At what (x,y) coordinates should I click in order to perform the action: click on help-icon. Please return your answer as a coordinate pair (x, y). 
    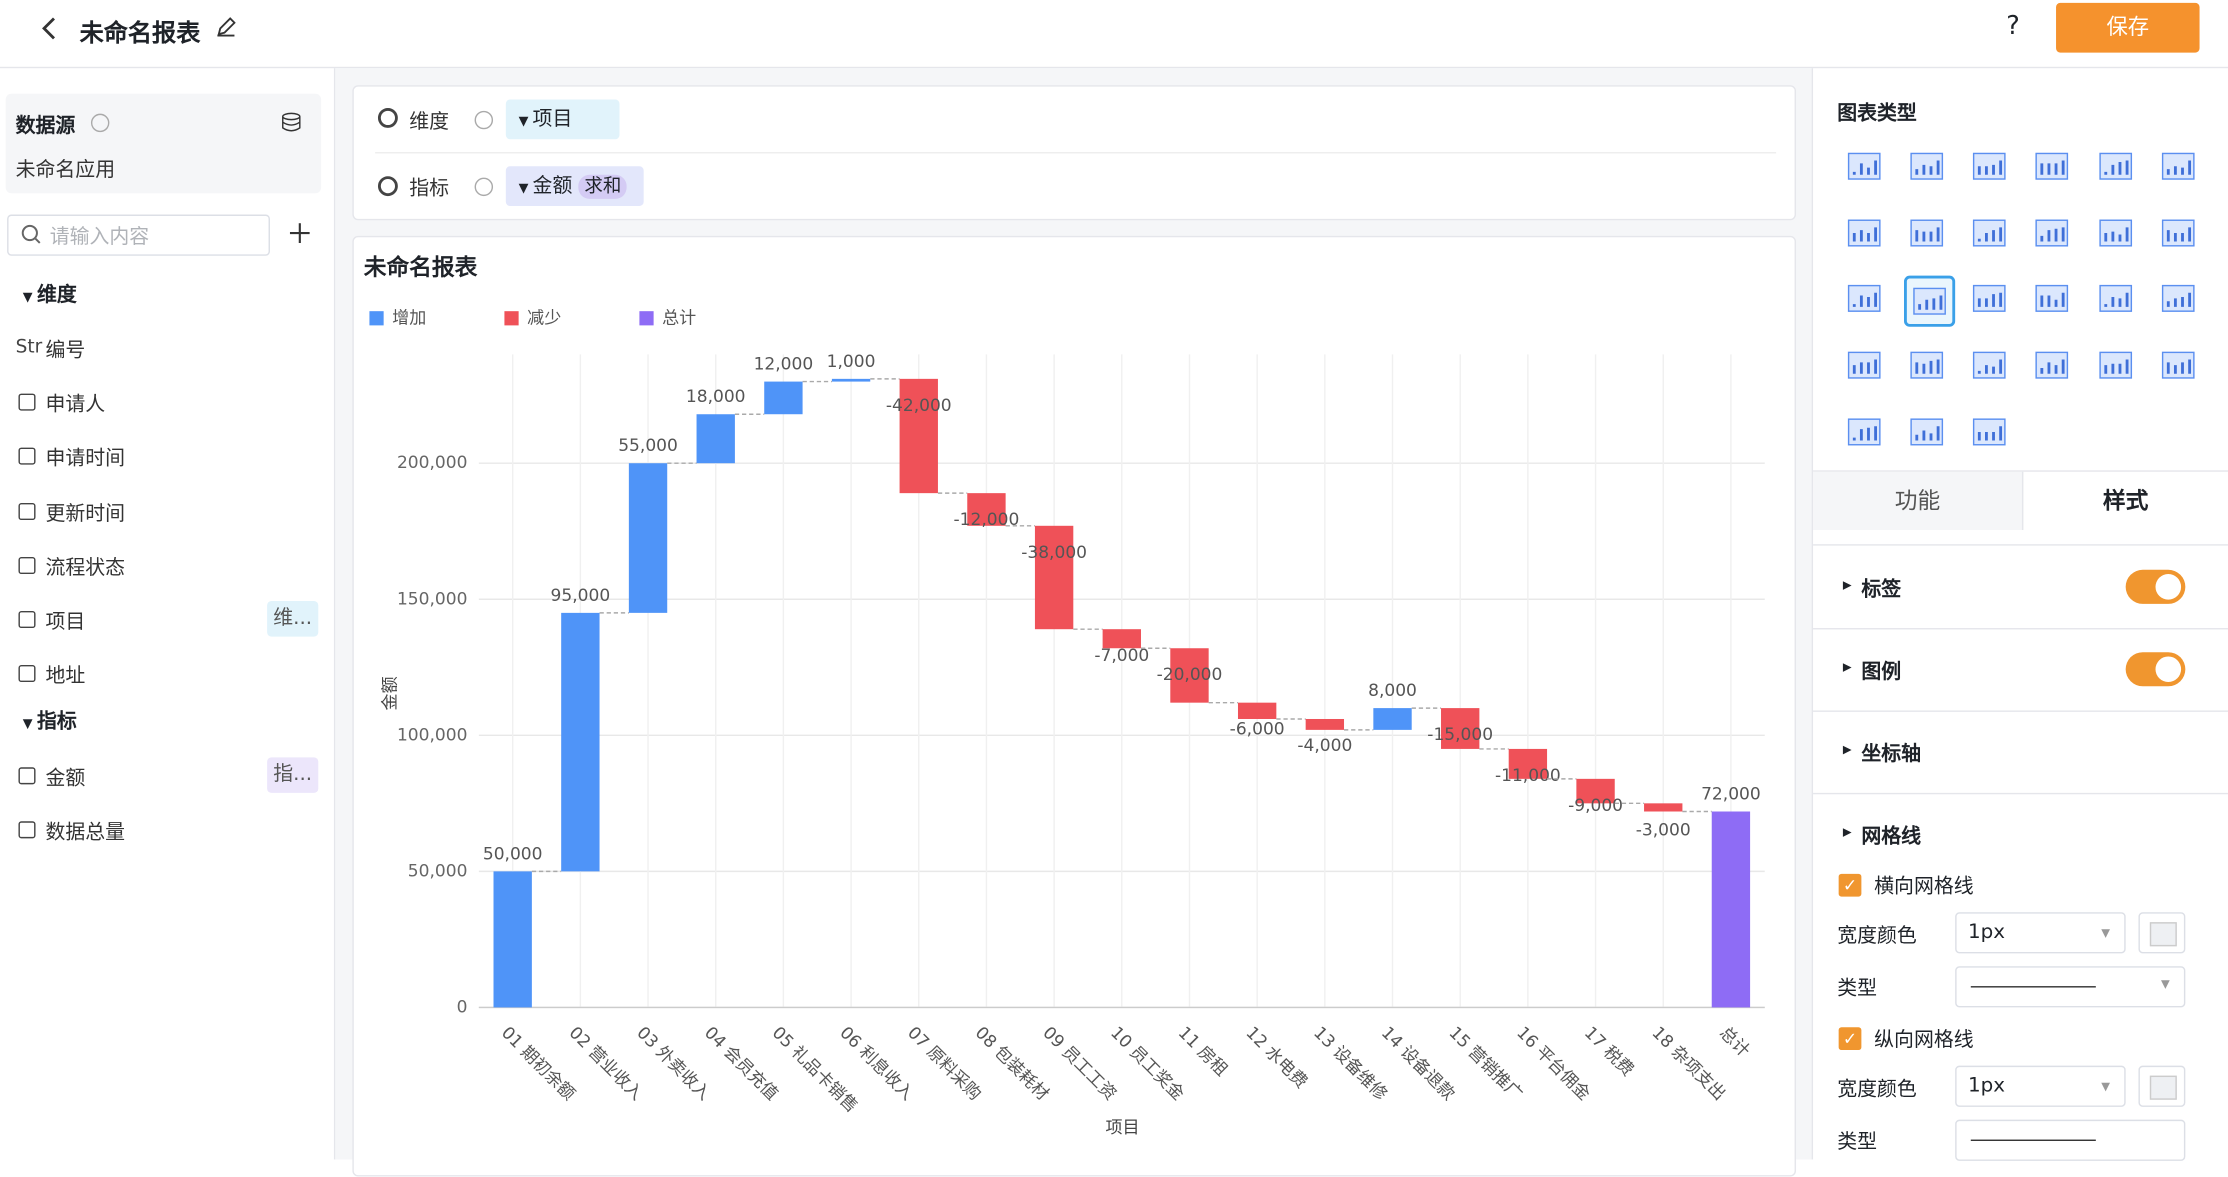
    Looking at the image, I should click on (100, 123).